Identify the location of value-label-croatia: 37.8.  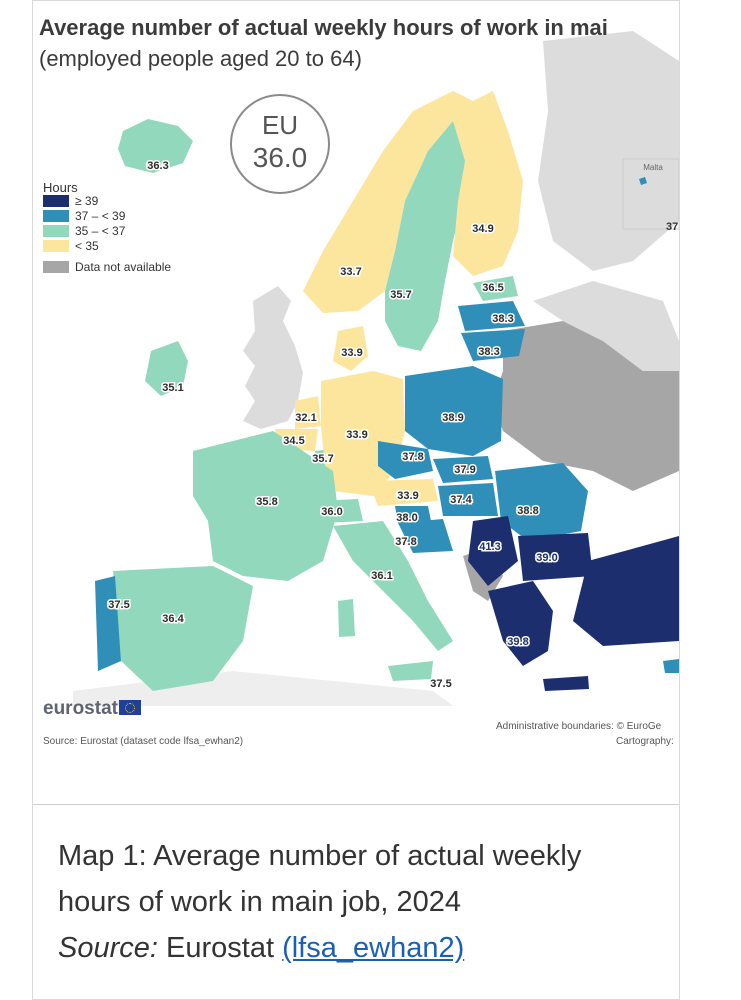
(405, 542).